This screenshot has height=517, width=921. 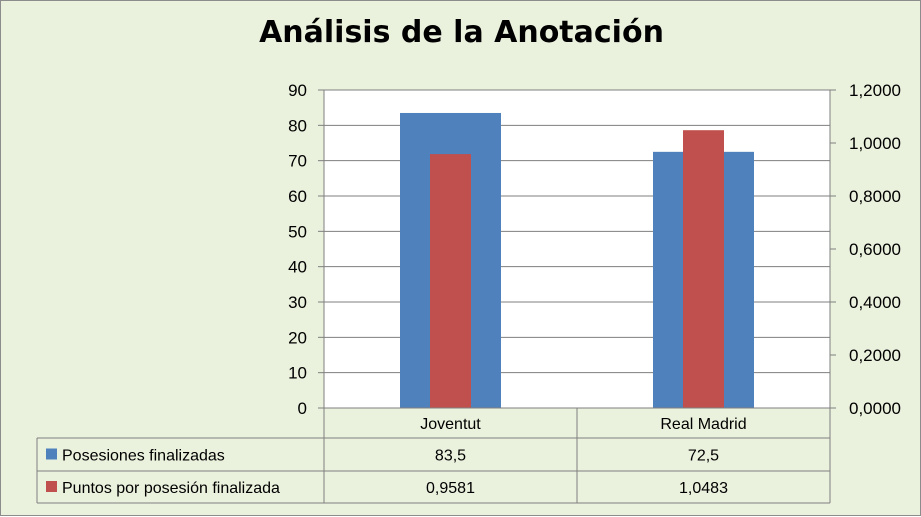 What do you see at coordinates (302, 408) in the screenshot?
I see `y-left-tick-label: 0` at bounding box center [302, 408].